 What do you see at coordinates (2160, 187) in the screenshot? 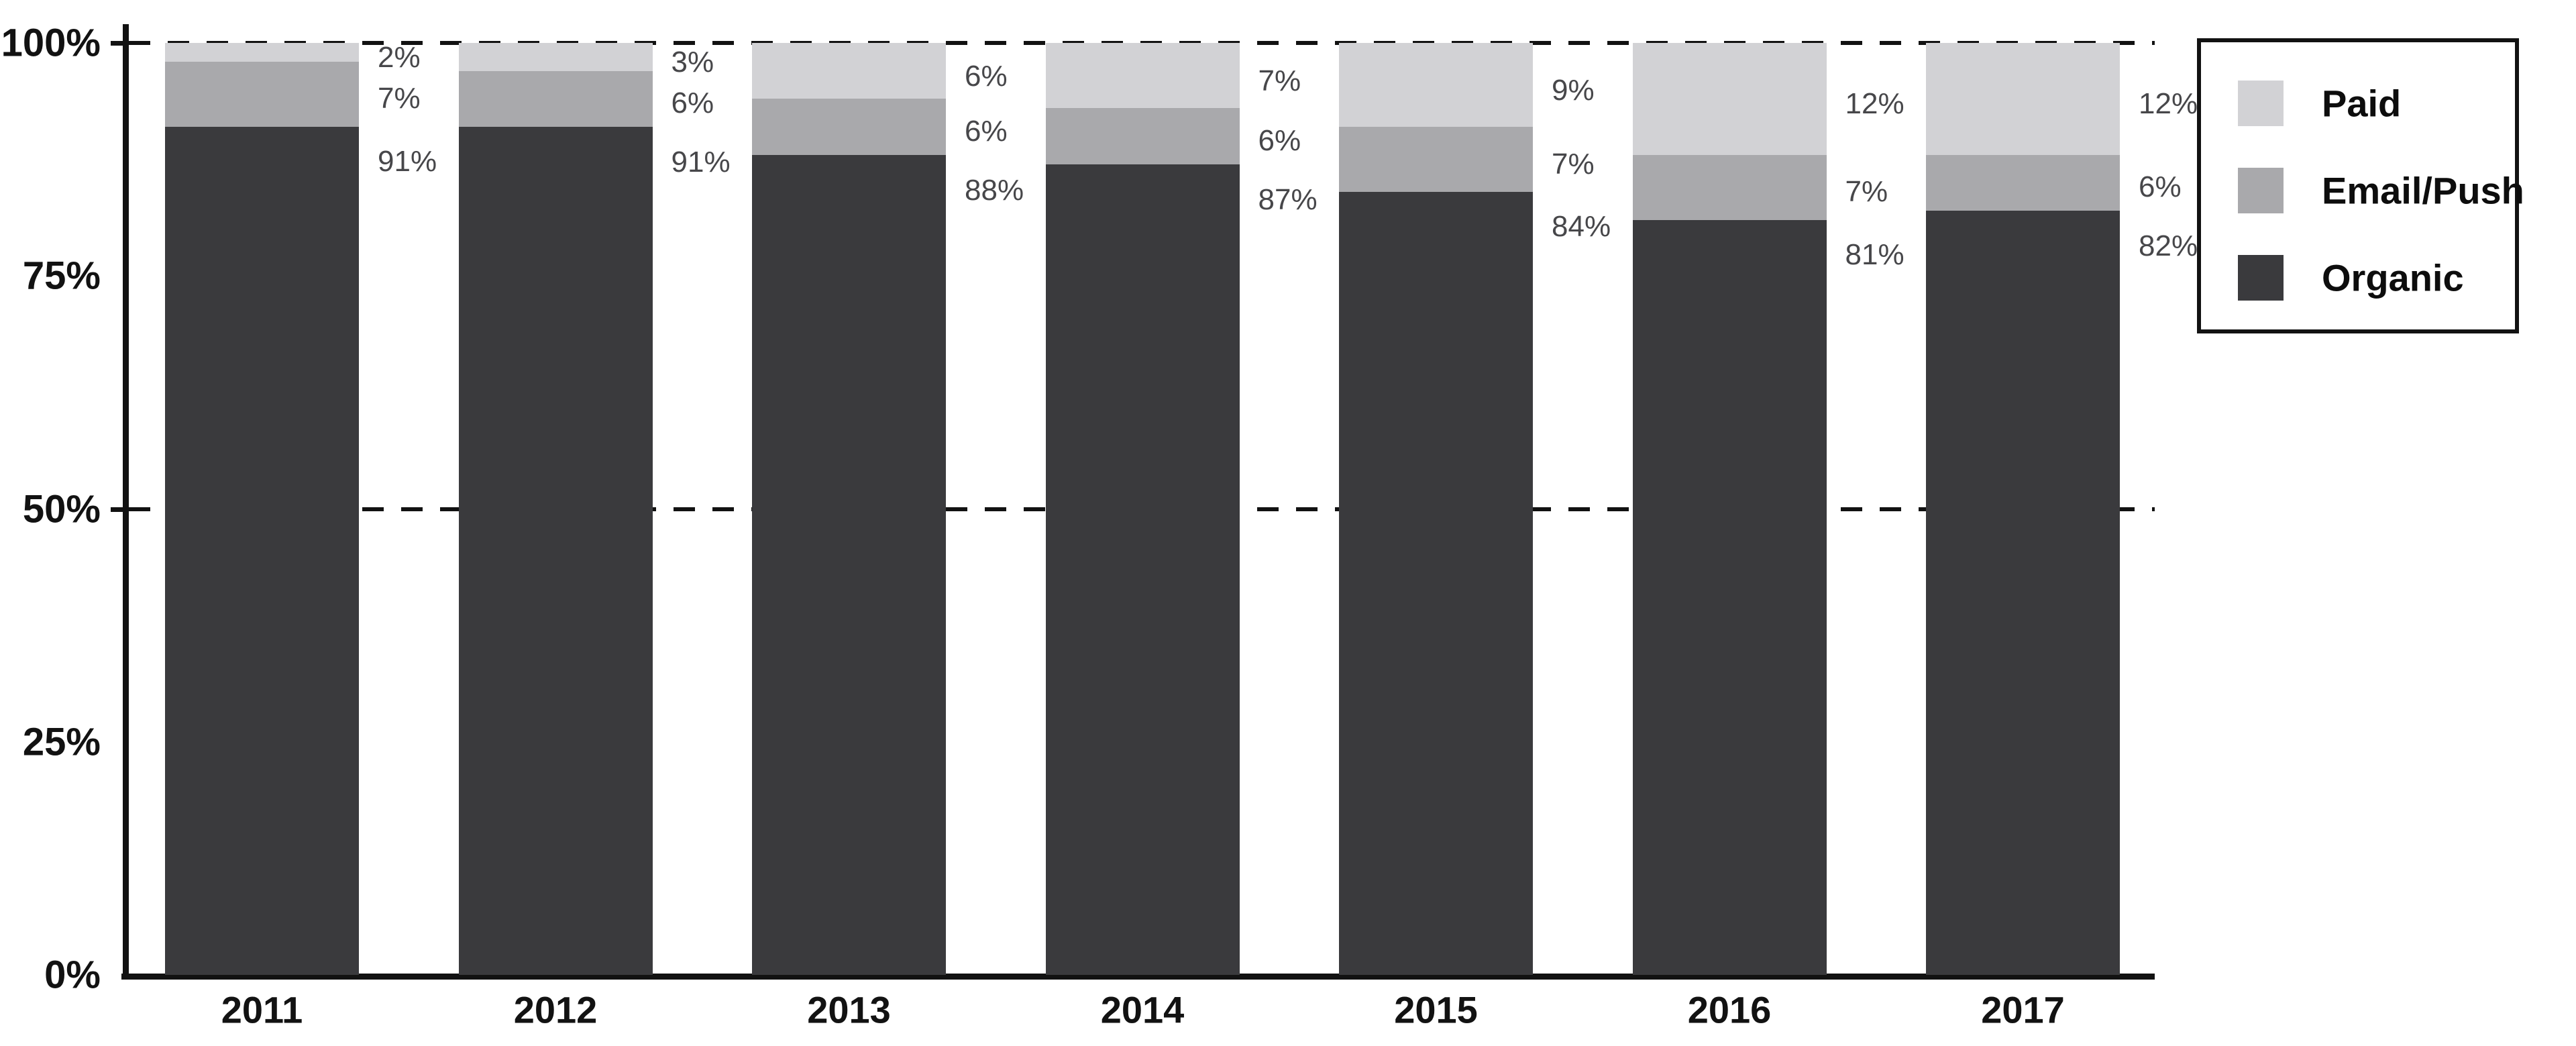
I see `value-label-2017-email-push: 6%` at bounding box center [2160, 187].